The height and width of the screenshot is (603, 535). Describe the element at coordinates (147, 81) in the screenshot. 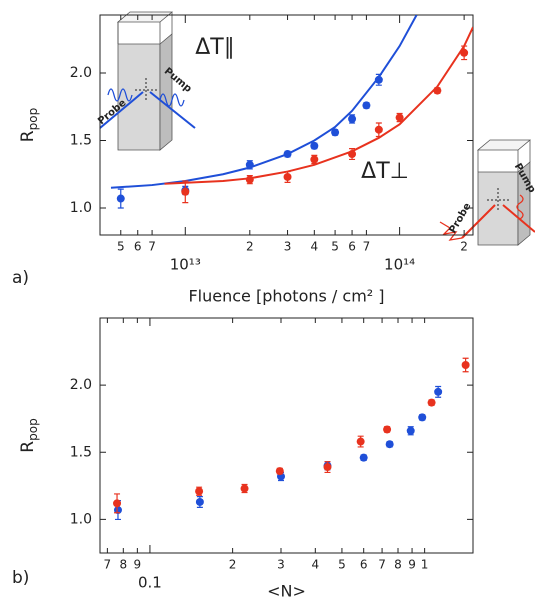

I see `inset-parallel` at that location.